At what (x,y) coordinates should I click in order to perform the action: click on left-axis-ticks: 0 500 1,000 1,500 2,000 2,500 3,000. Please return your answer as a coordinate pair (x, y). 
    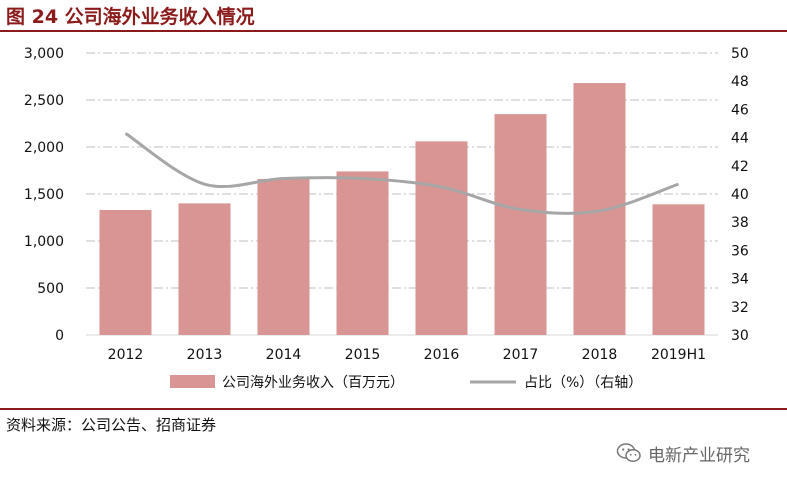
    Looking at the image, I should click on (44, 195).